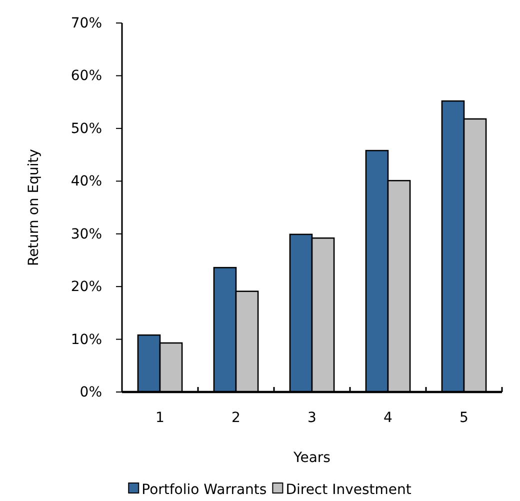 The height and width of the screenshot is (501, 520). What do you see at coordinates (91, 392) in the screenshot?
I see `y-tick-label: 0%` at bounding box center [91, 392].